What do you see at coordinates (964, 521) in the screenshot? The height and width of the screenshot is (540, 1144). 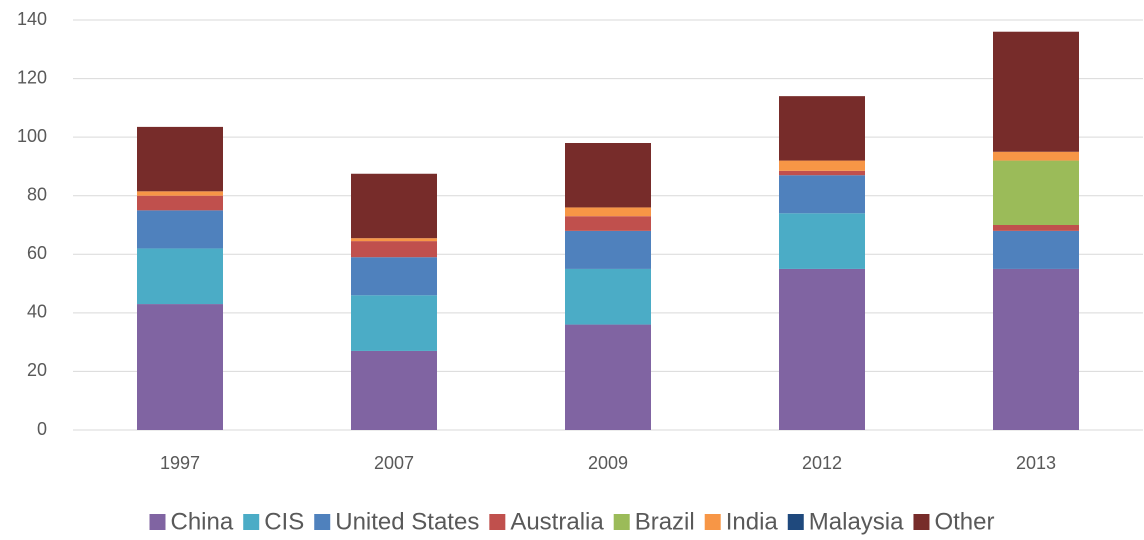 I see `legend-label: Other` at bounding box center [964, 521].